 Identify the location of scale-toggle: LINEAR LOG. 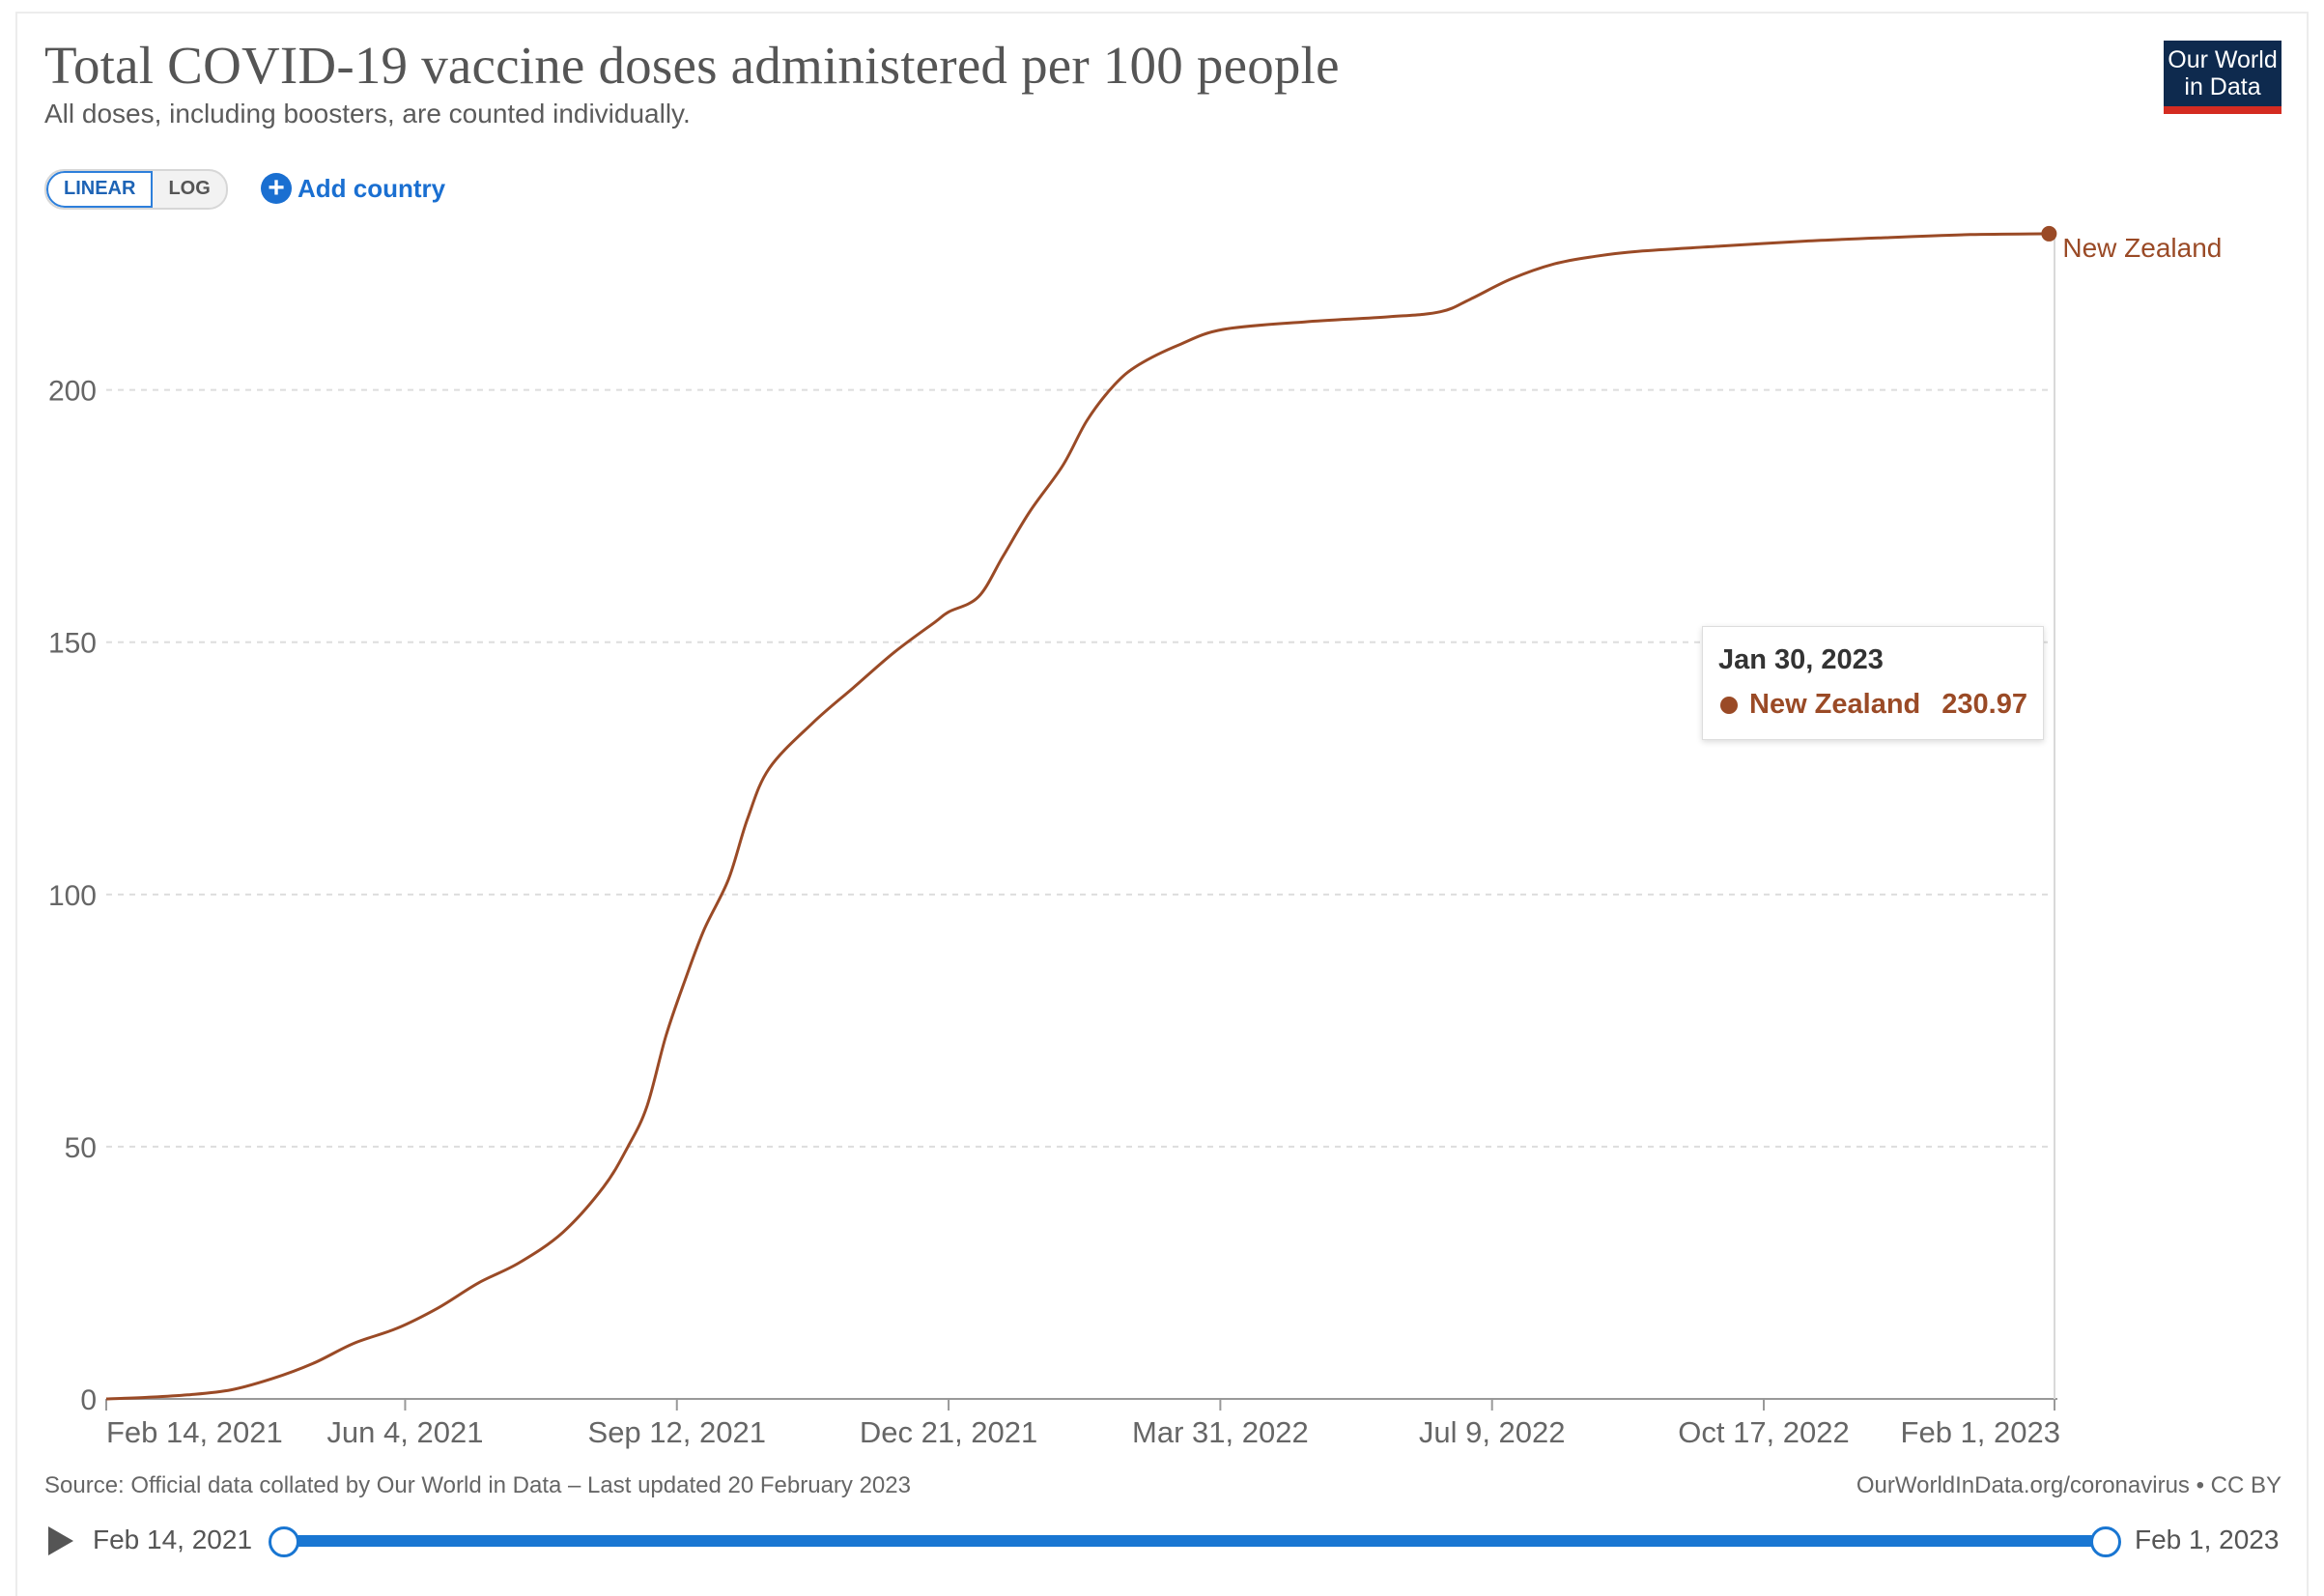
(136, 189).